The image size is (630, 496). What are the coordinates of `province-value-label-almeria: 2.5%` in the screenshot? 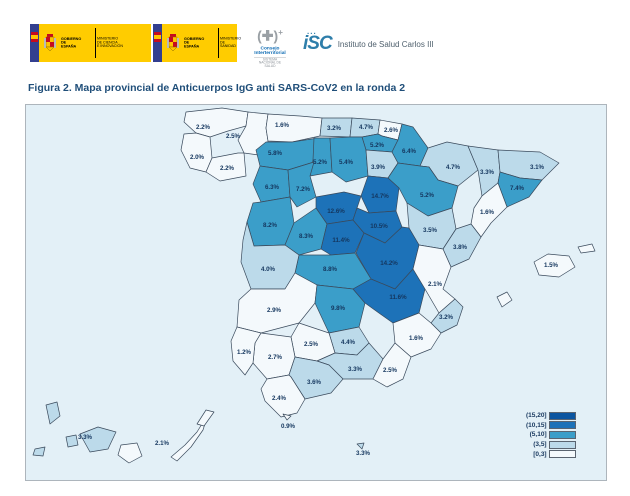 It's located at (390, 370).